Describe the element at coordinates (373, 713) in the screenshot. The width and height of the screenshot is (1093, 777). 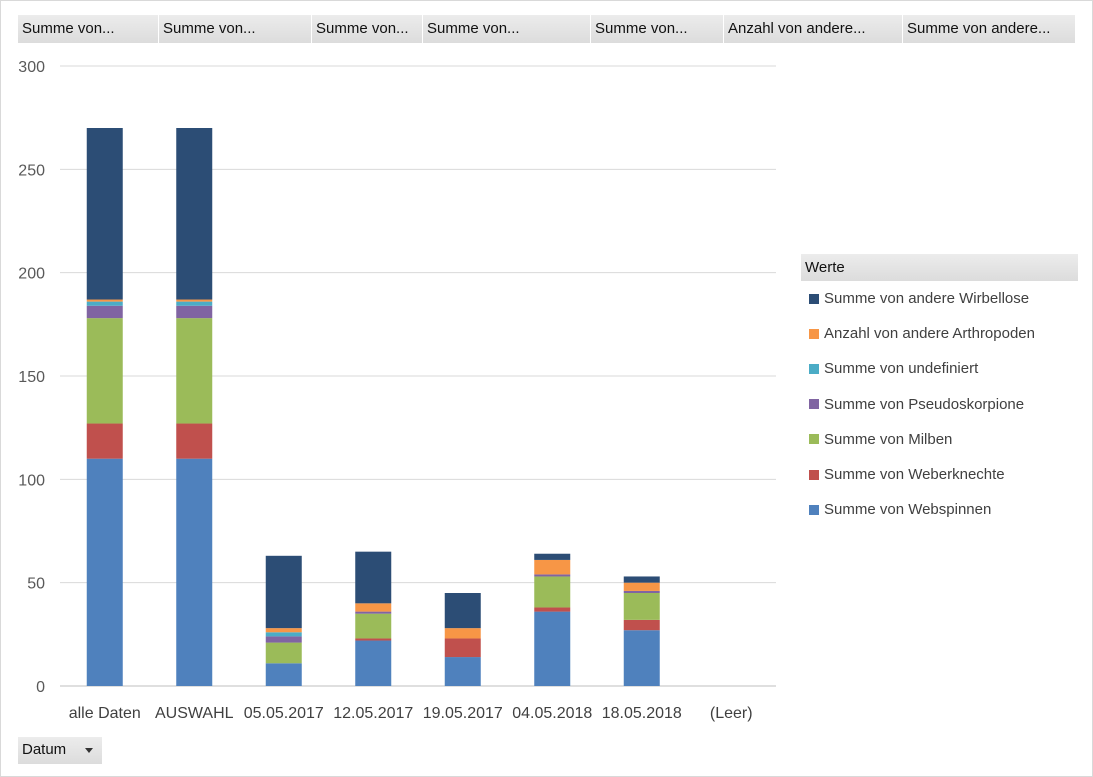
I see `x-tick-label: 12.05.2017` at that location.